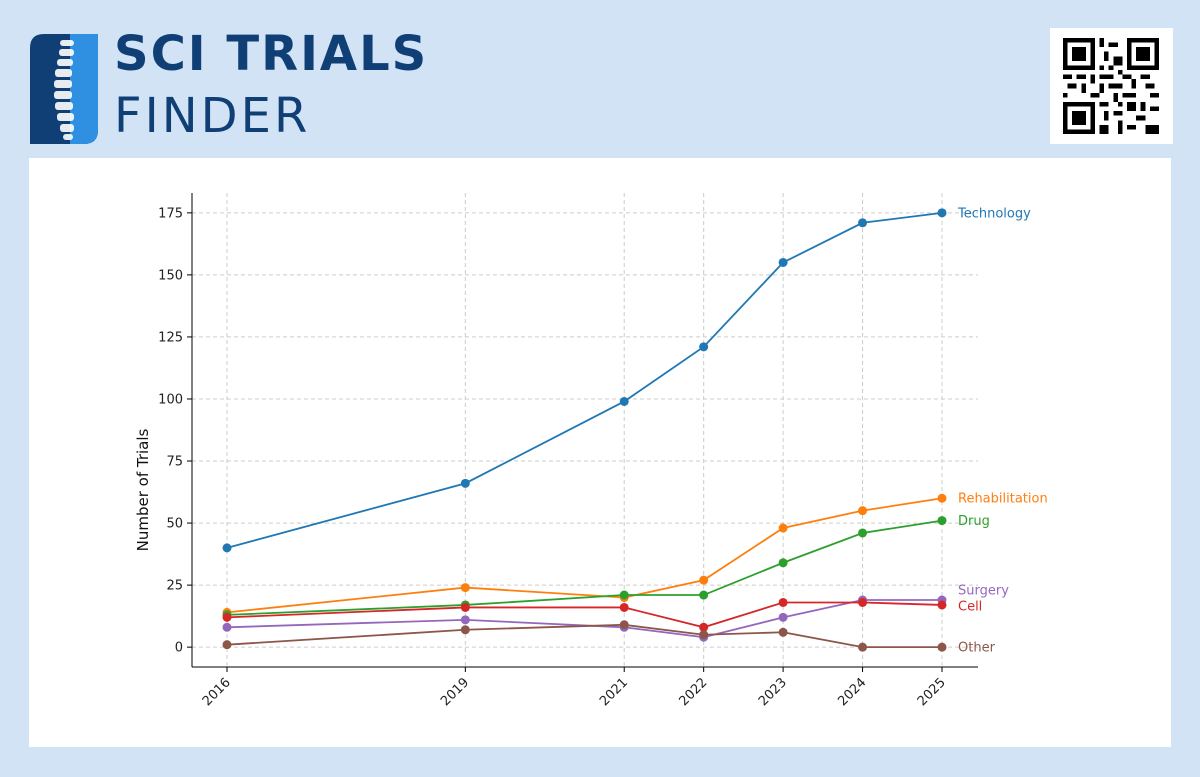  I want to click on x-tick-label: 2022, so click(693, 692).